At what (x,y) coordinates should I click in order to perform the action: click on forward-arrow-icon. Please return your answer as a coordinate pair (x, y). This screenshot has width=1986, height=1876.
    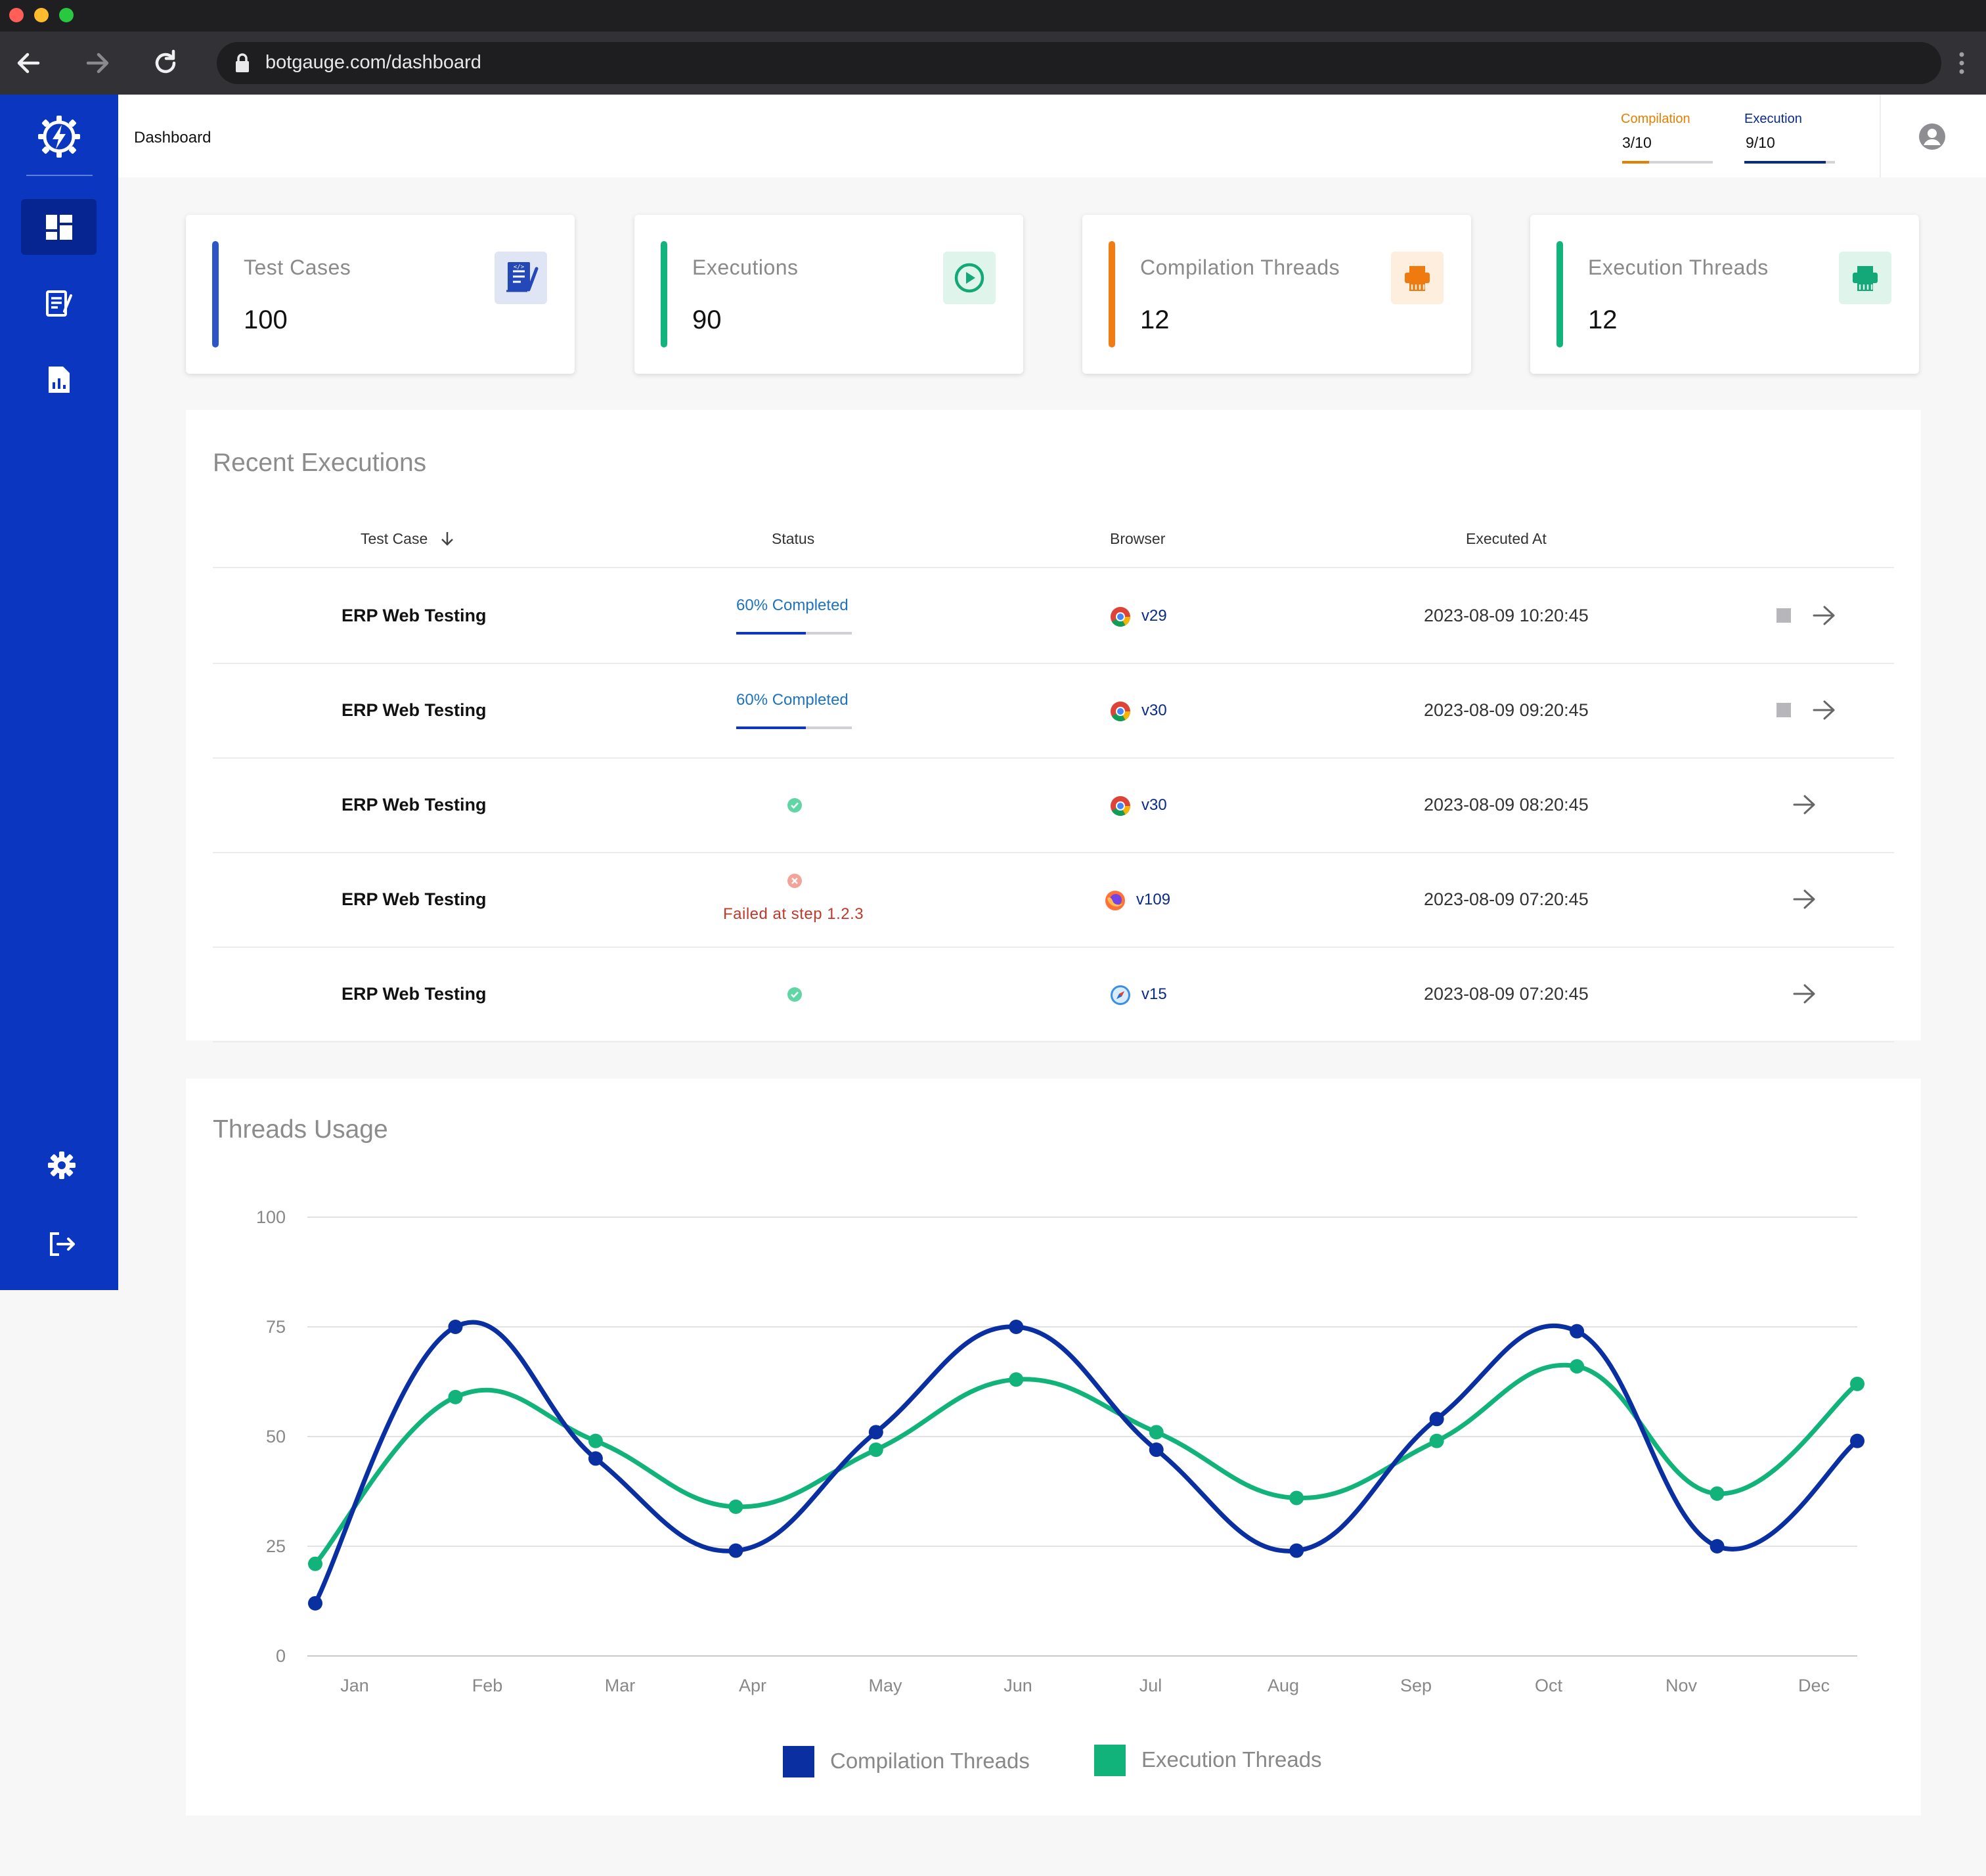
    Looking at the image, I should click on (97, 63).